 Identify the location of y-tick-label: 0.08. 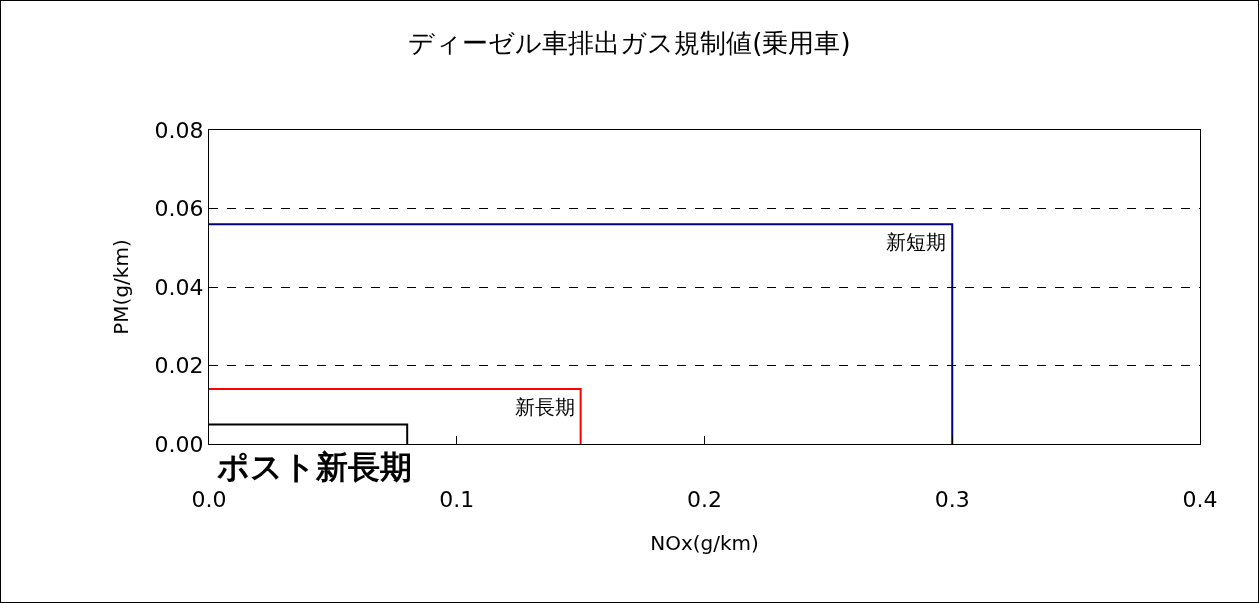
(179, 130).